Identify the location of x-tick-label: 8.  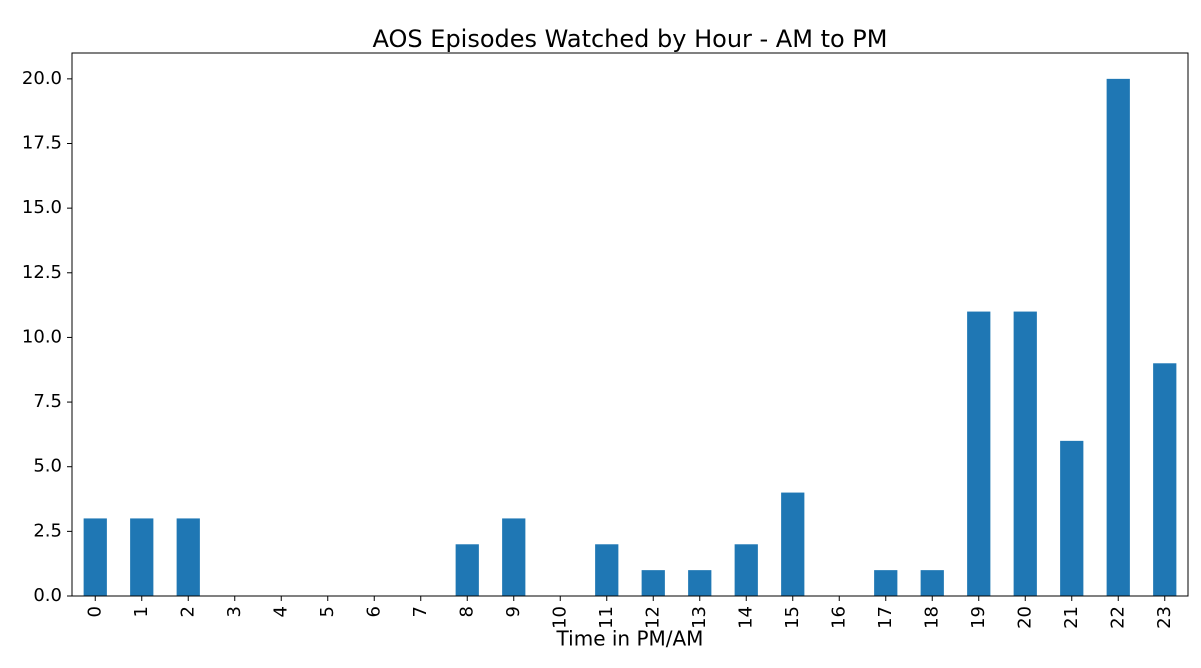
(466, 611).